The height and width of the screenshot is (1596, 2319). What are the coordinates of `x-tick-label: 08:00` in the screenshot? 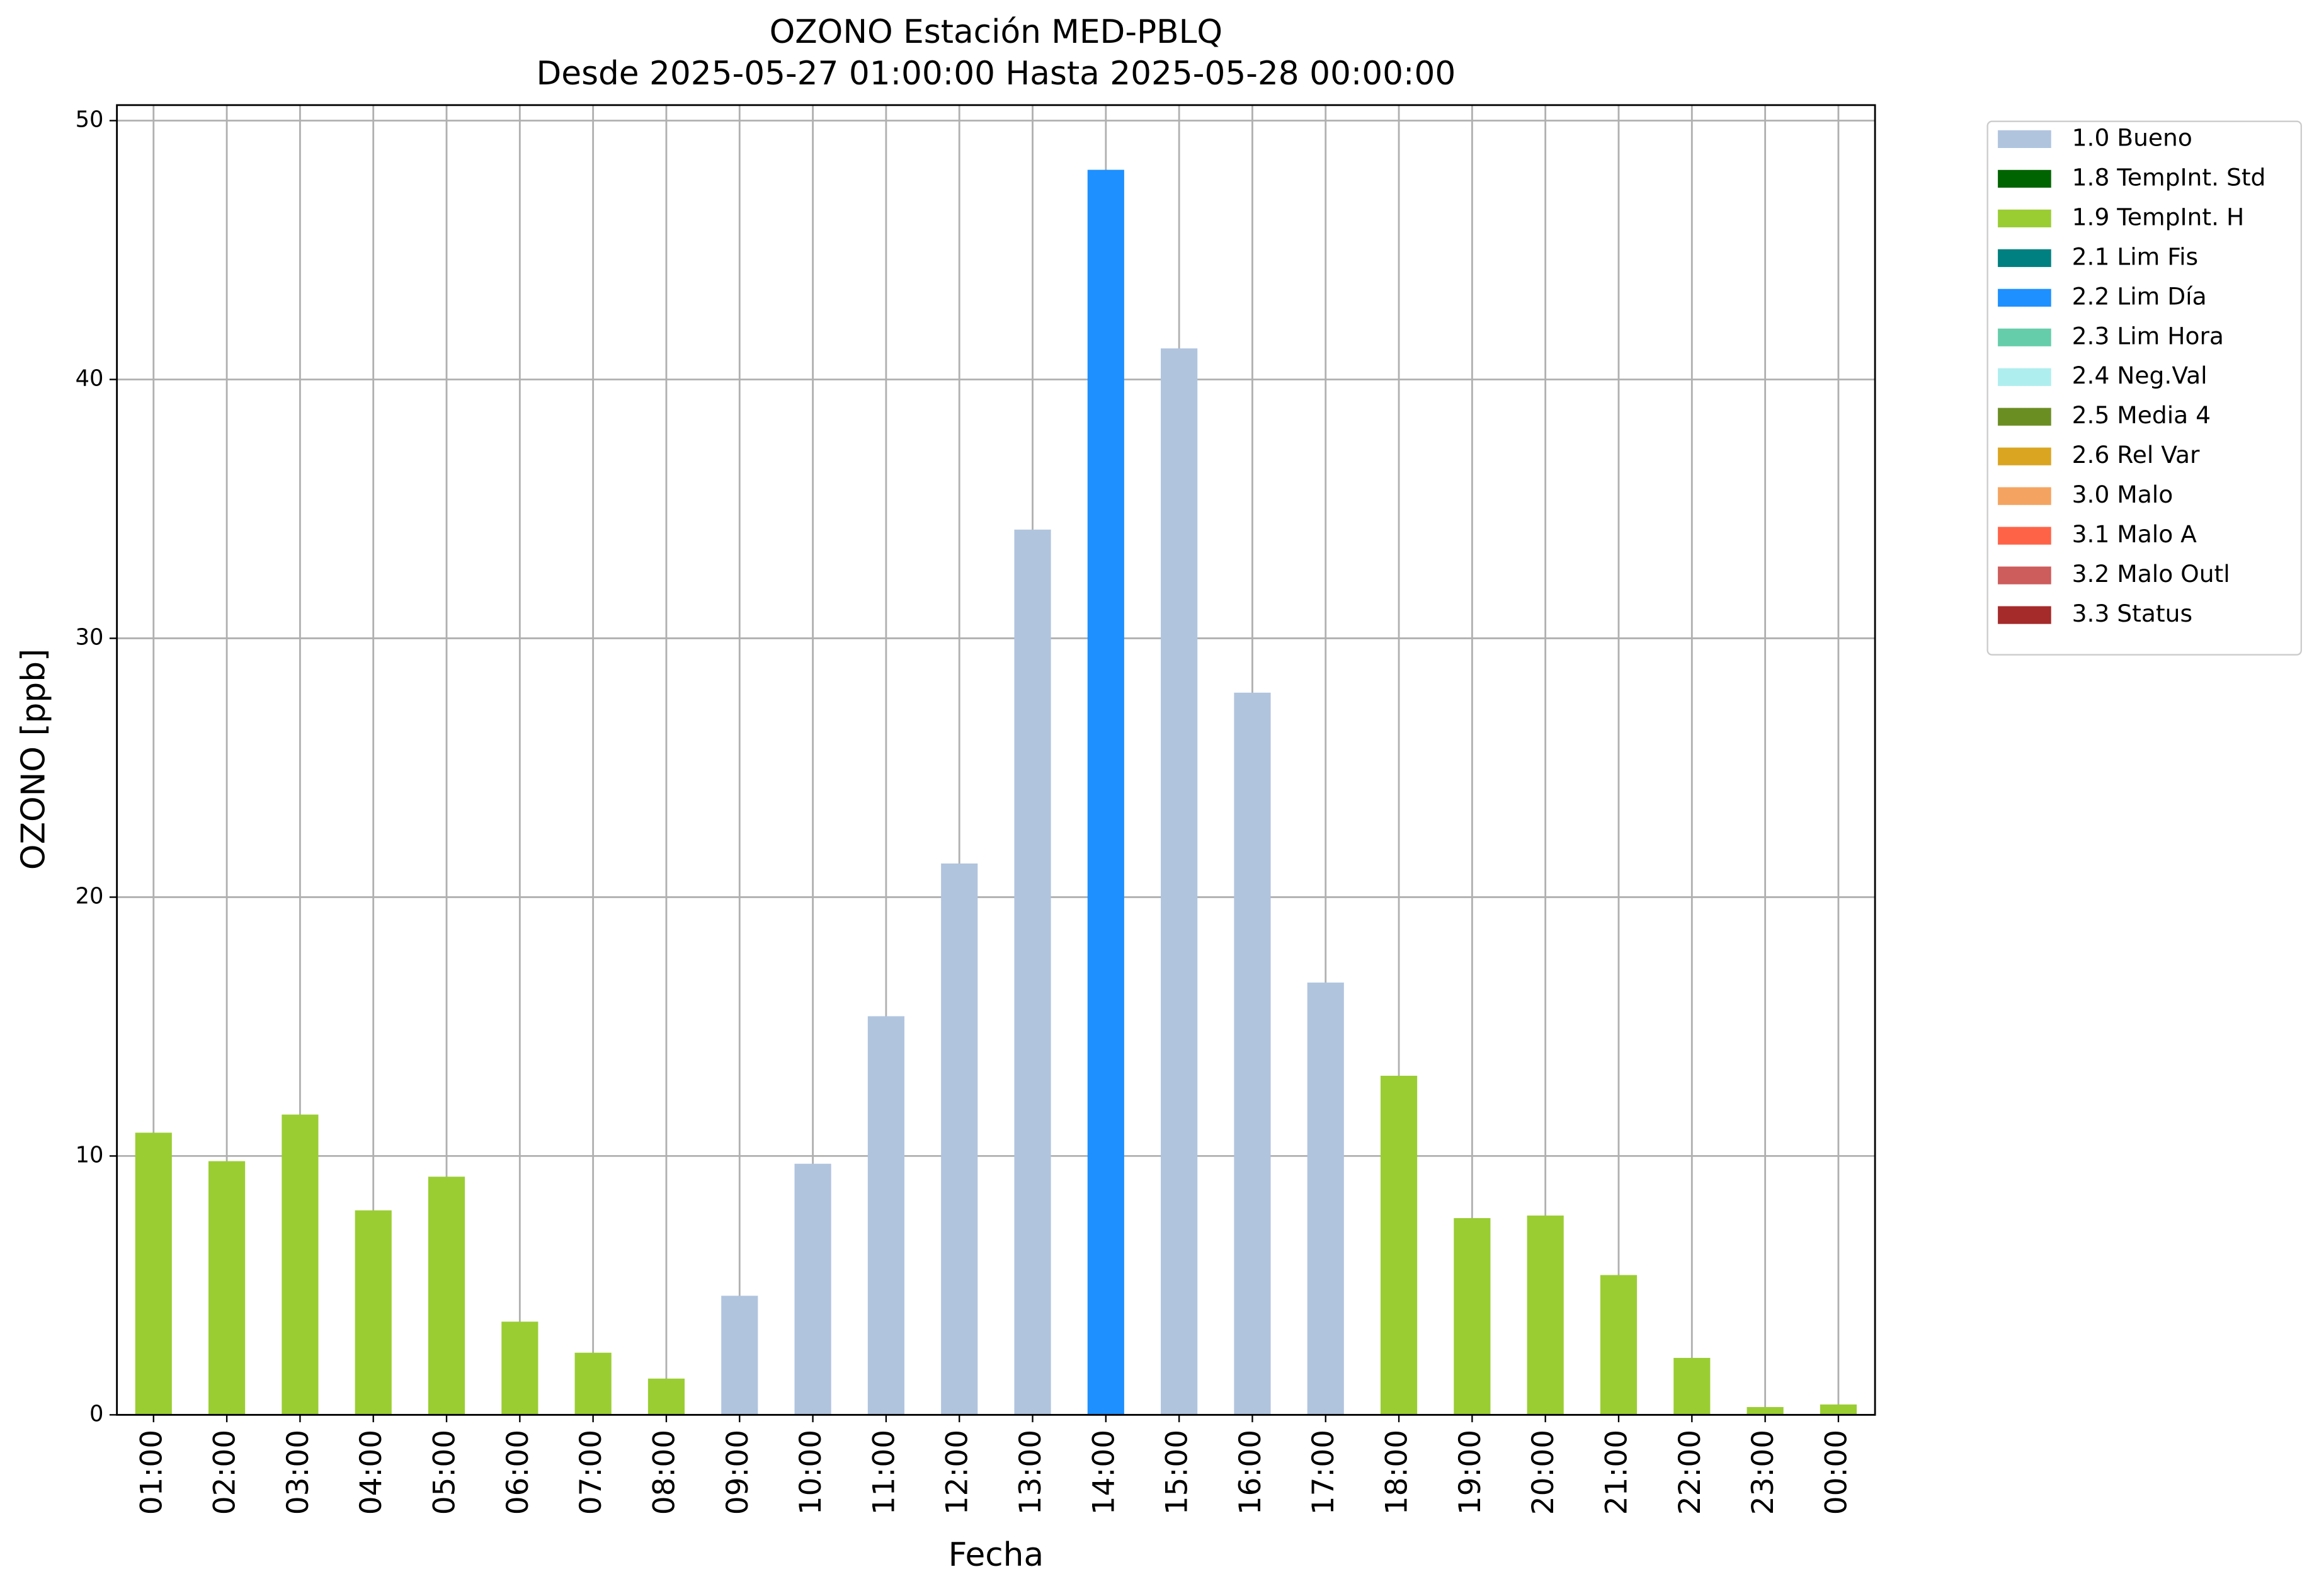 It's located at (664, 1472).